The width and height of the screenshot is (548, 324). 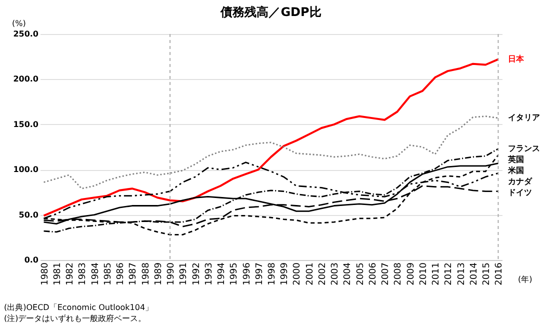 I want to click on x-tick-label: 1988, so click(x=146, y=274).